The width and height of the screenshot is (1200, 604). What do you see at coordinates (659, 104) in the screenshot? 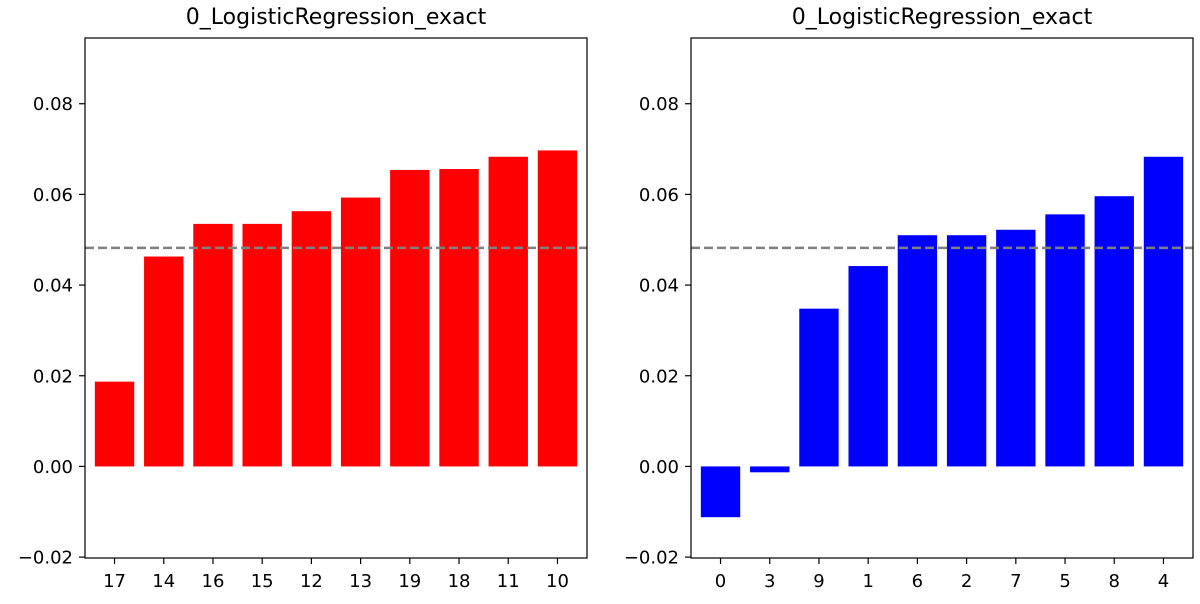
I see `right-ytick-label: 0.08` at bounding box center [659, 104].